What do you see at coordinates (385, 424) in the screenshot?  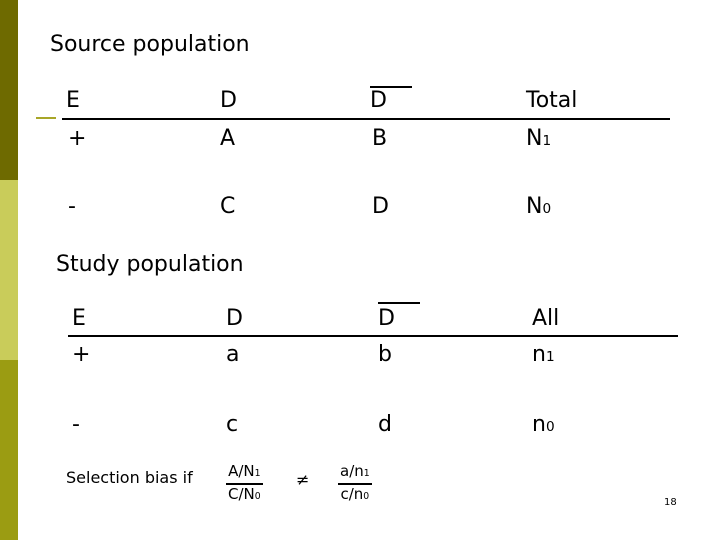 I see `study-row-minus-not-d: d` at bounding box center [385, 424].